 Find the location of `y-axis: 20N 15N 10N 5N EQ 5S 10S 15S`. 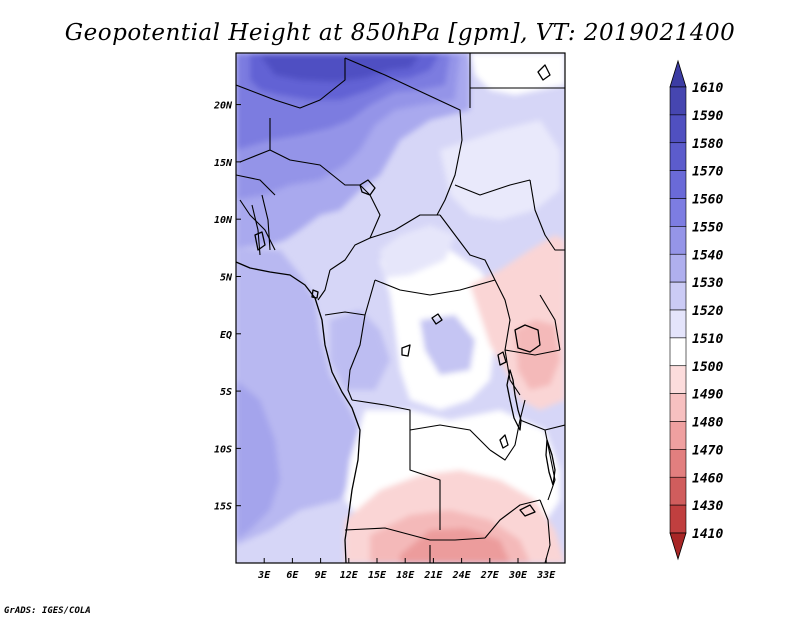

y-axis: 20N 15N 10N 5N EQ 5S 10S 15S is located at coordinates (227, 307).